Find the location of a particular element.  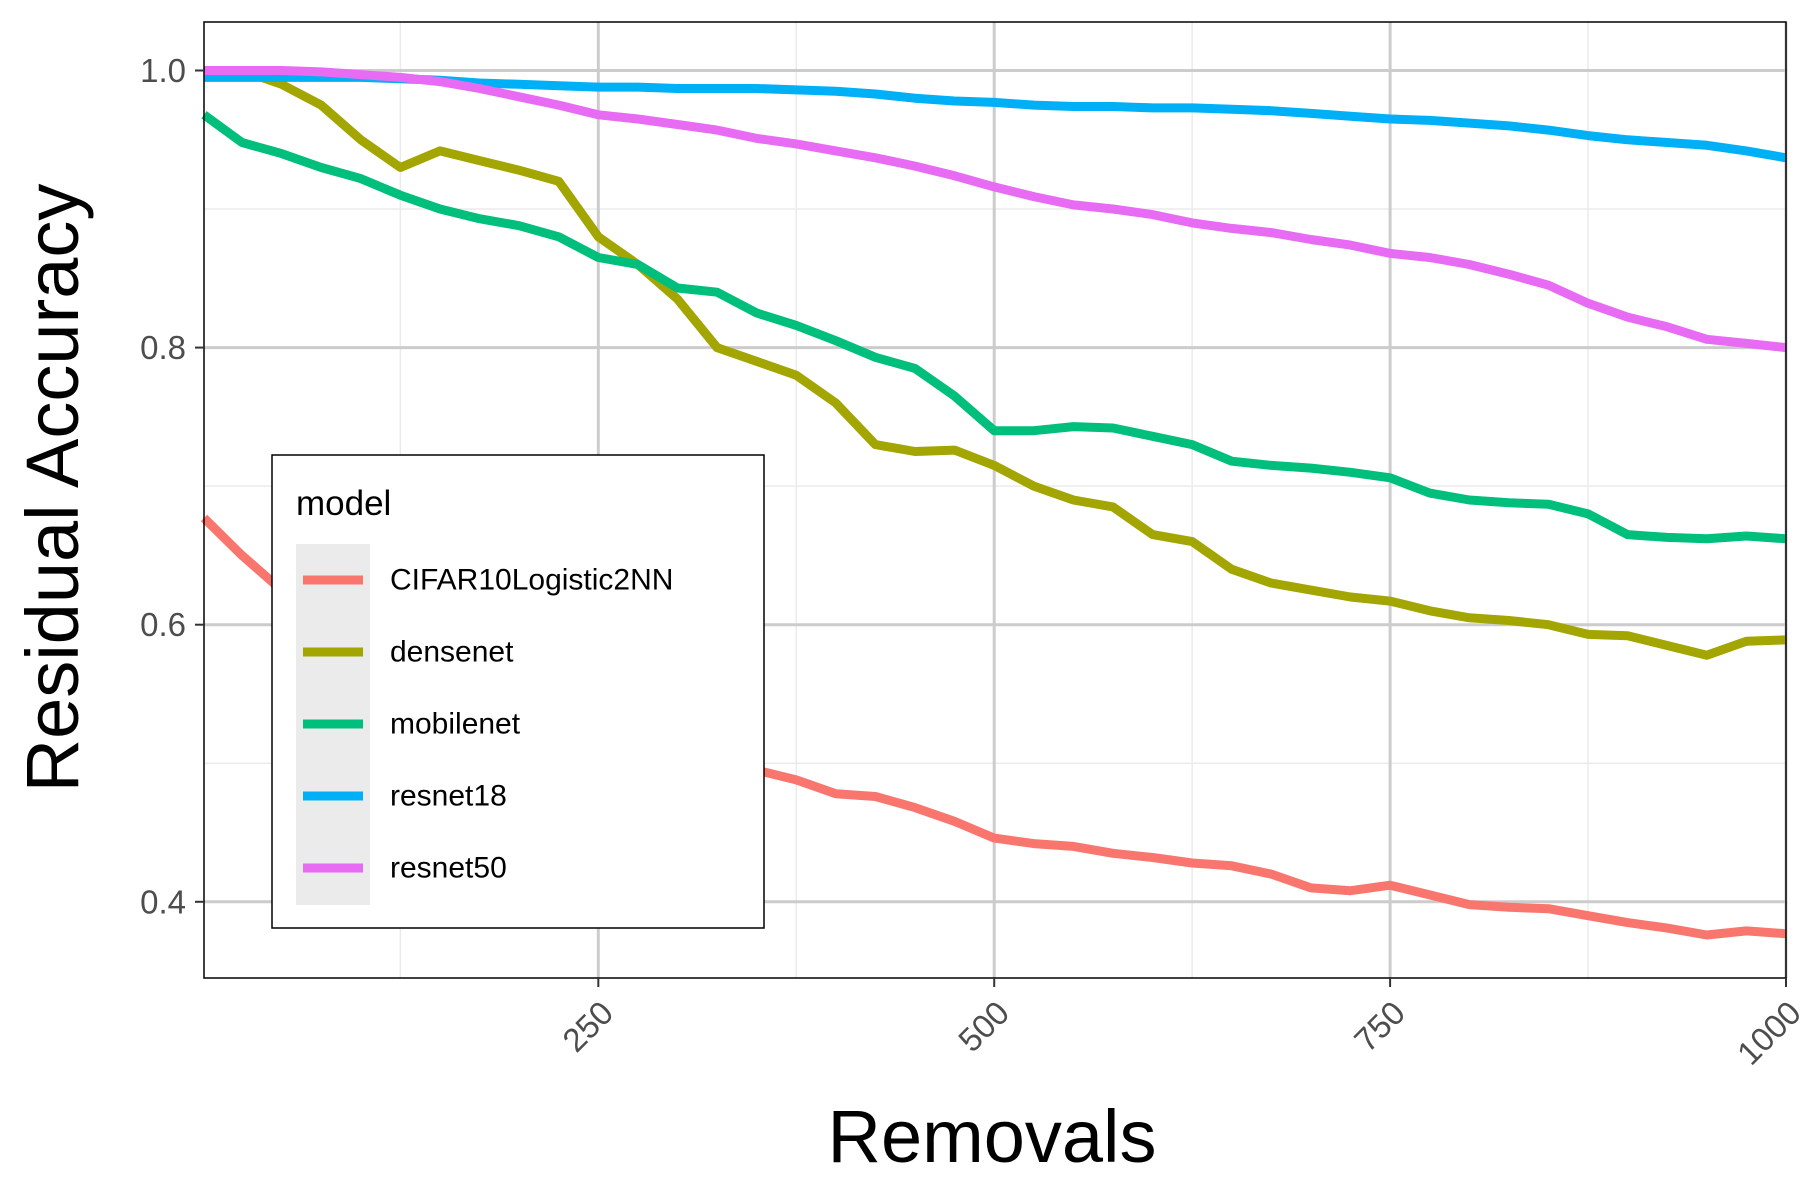

legend-label-resnet50: resnet50 is located at coordinates (448, 868).